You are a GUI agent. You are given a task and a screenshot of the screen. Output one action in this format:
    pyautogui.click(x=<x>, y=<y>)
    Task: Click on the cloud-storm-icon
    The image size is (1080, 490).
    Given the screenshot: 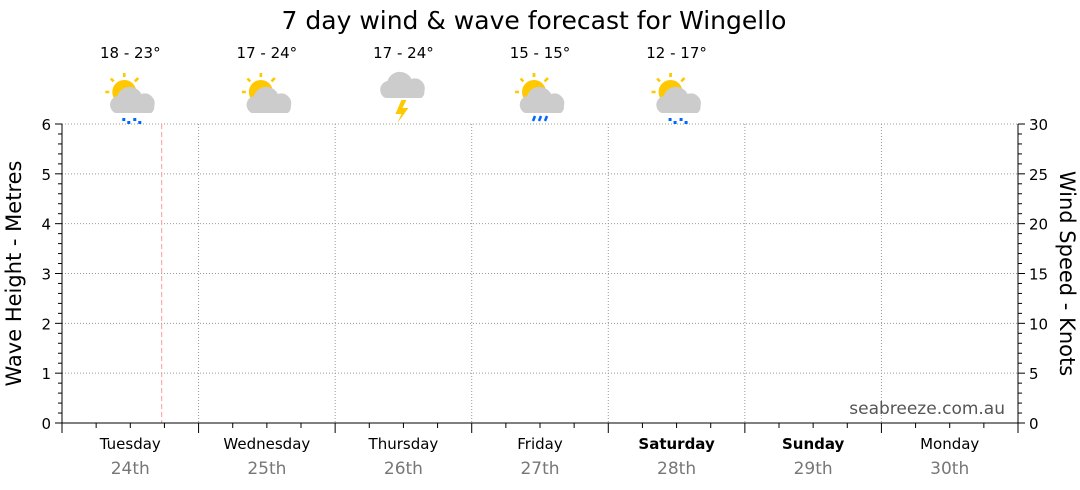 What is the action you would take?
    pyautogui.click(x=402, y=97)
    